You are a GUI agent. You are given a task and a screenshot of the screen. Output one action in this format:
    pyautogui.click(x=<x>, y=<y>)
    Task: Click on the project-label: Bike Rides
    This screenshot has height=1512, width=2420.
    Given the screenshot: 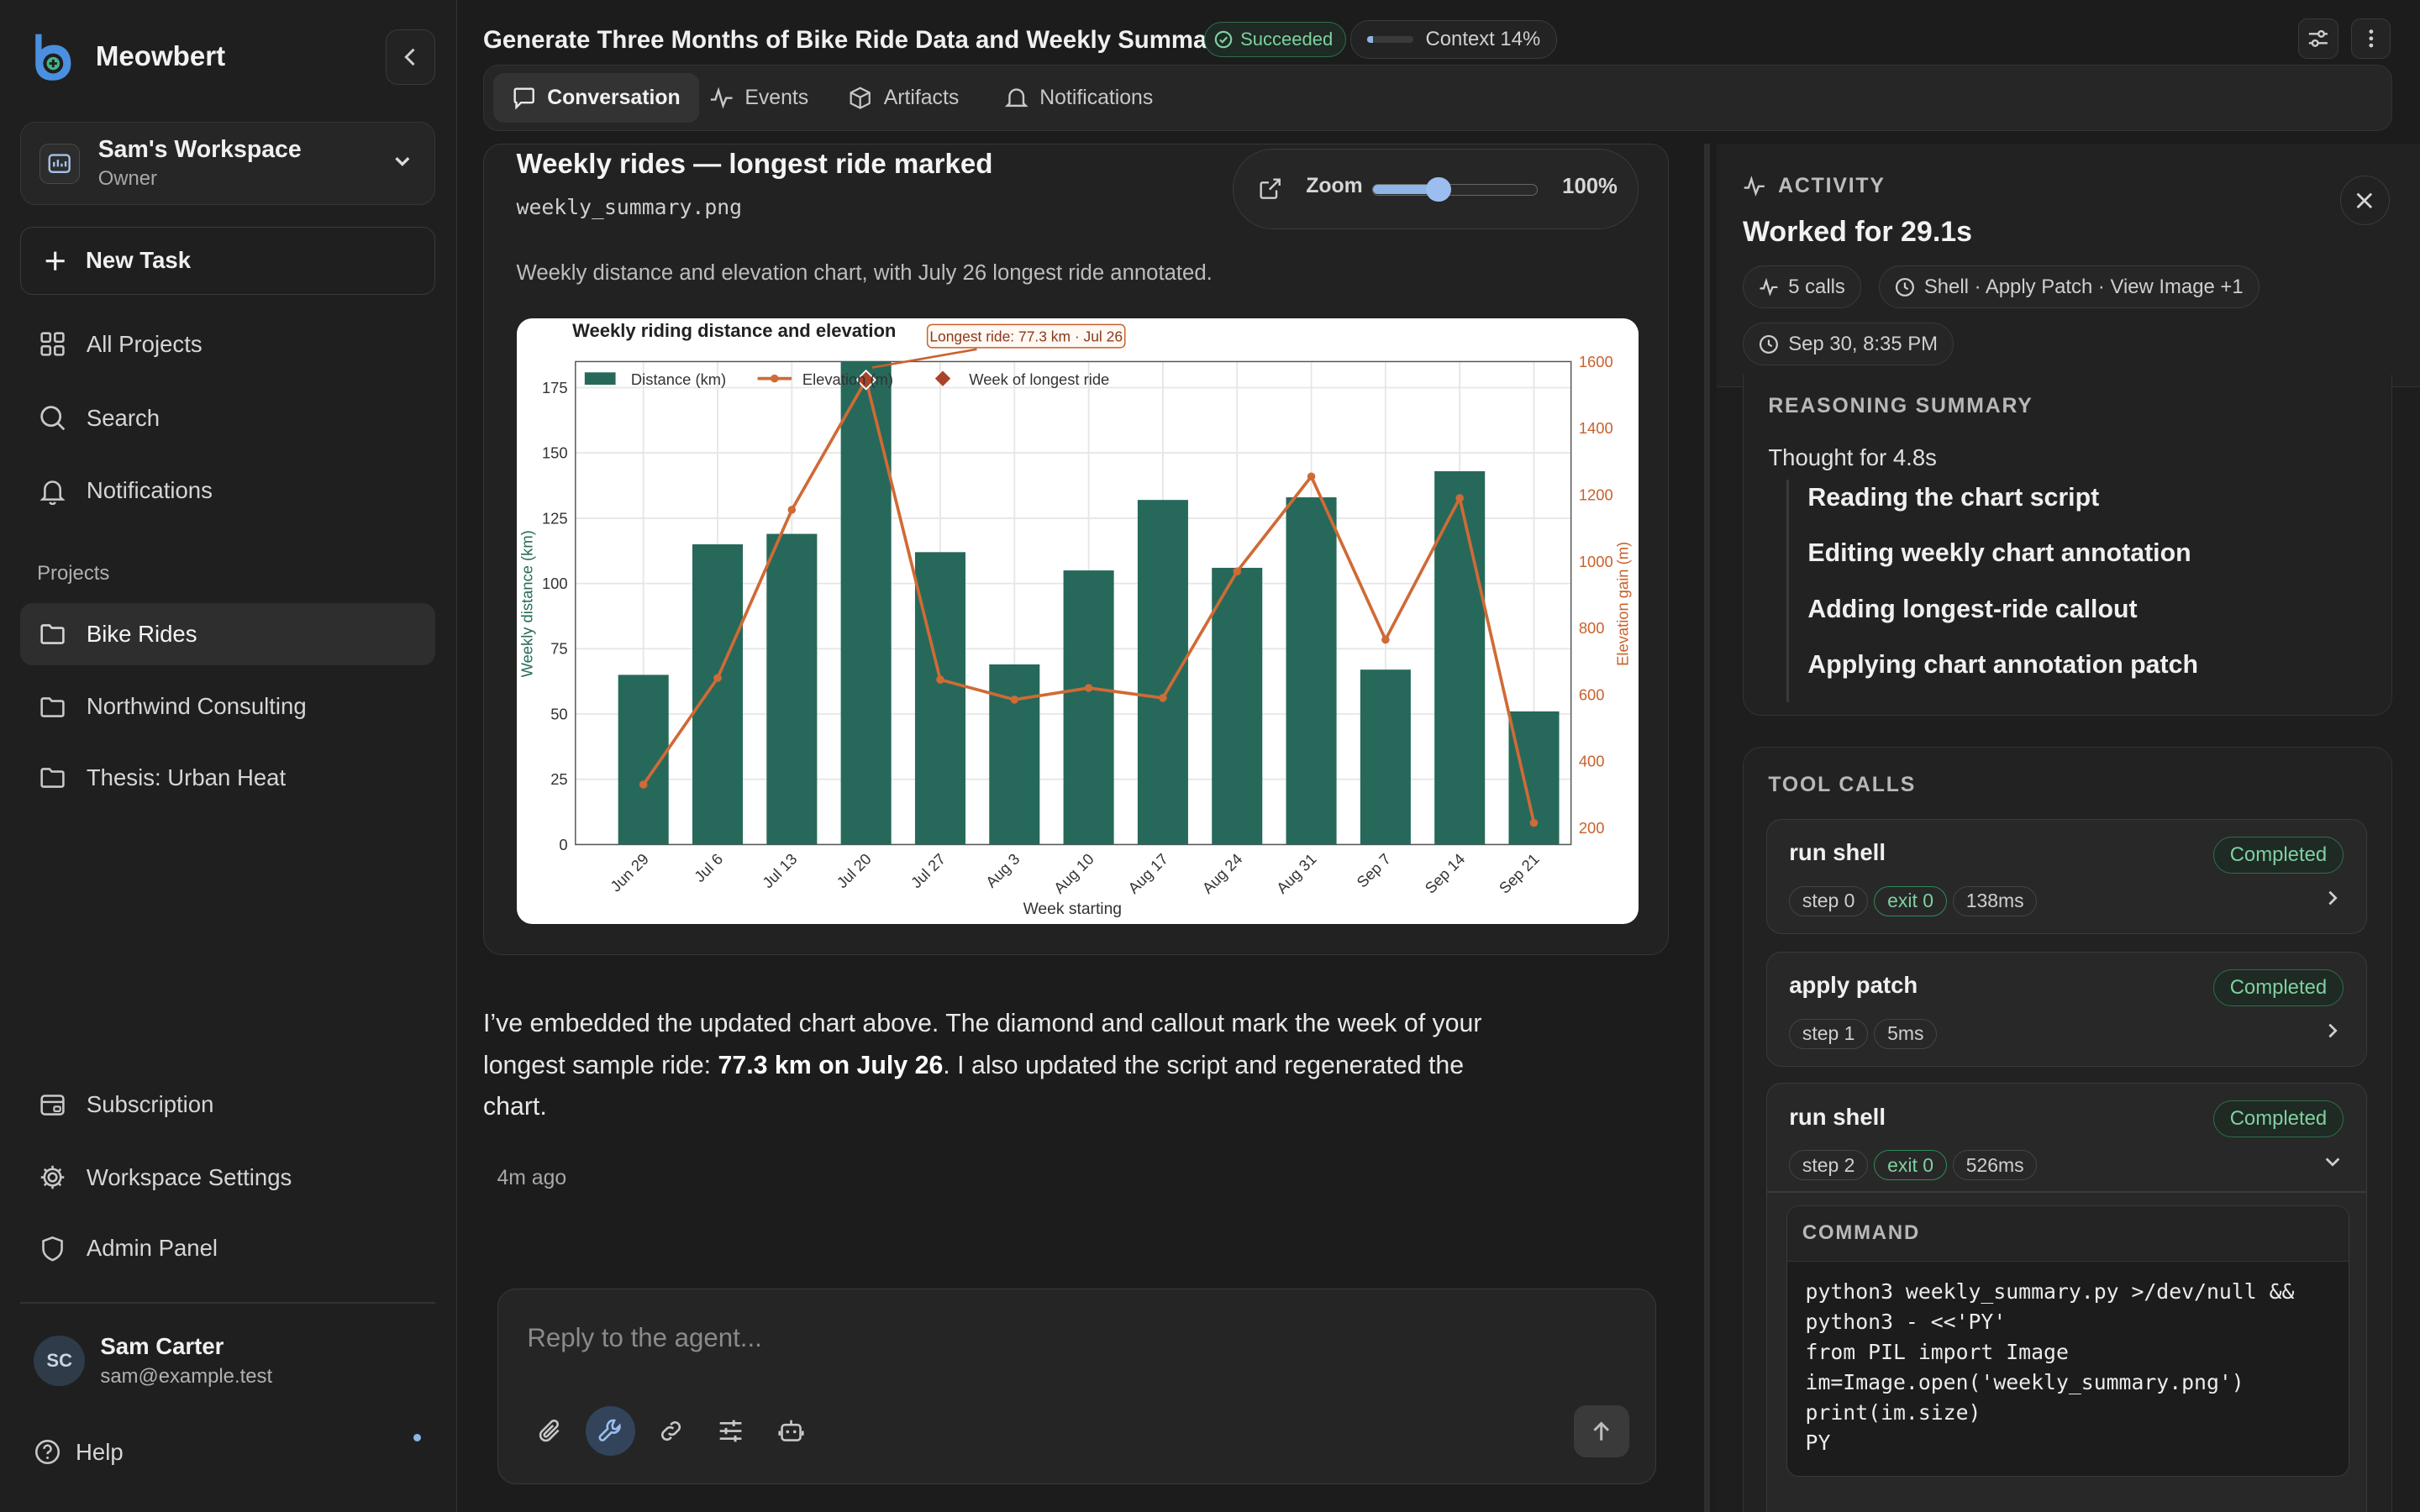 What is the action you would take?
    pyautogui.click(x=142, y=634)
    